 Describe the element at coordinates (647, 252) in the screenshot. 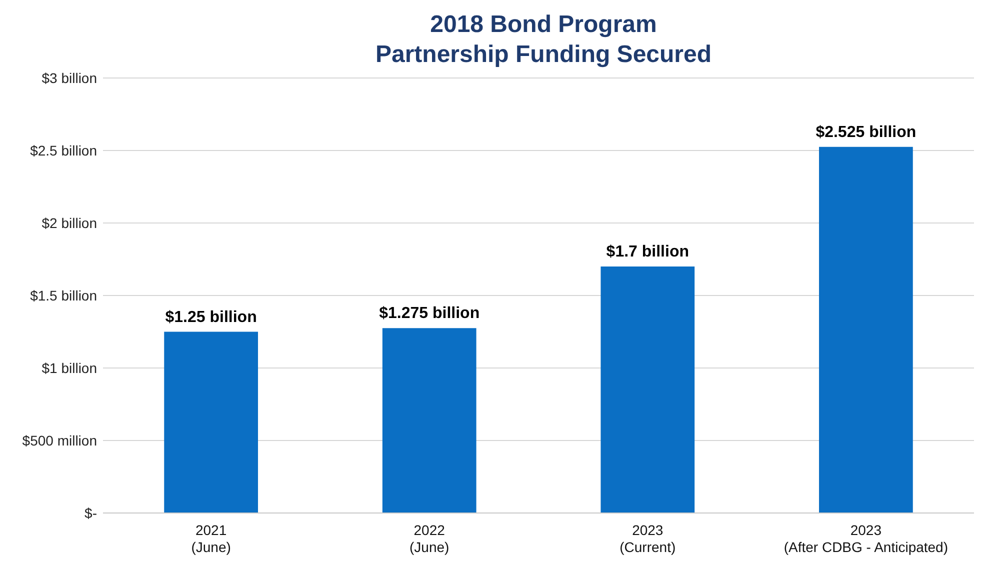

I see `data-label: $1.7 billion` at that location.